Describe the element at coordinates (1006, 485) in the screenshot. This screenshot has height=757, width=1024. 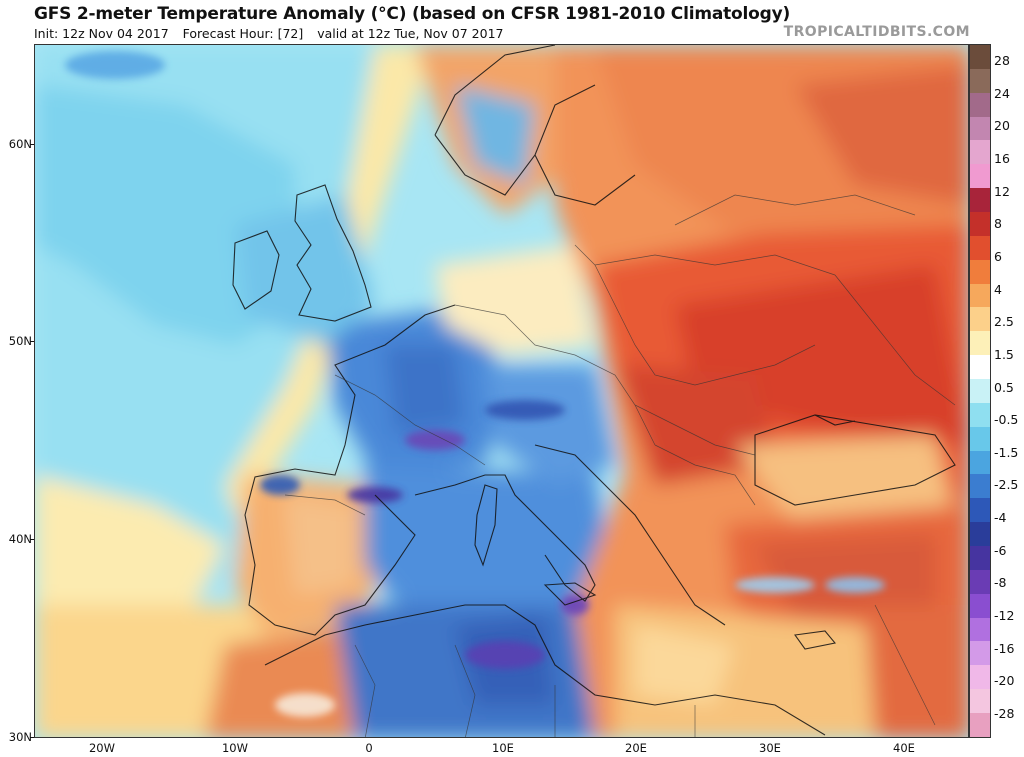
I see `colorbar-label: -2.5` at that location.